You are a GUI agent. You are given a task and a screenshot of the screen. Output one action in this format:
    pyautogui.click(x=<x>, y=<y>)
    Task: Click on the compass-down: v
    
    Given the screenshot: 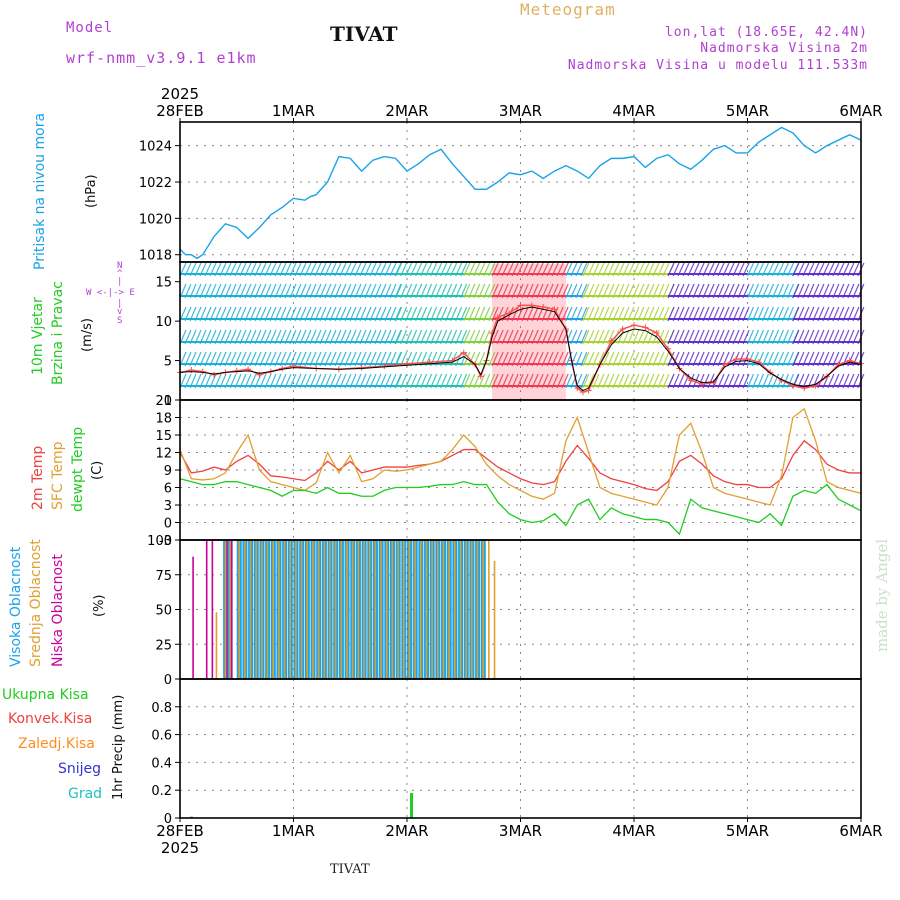 What is the action you would take?
    pyautogui.click(x=120, y=312)
    